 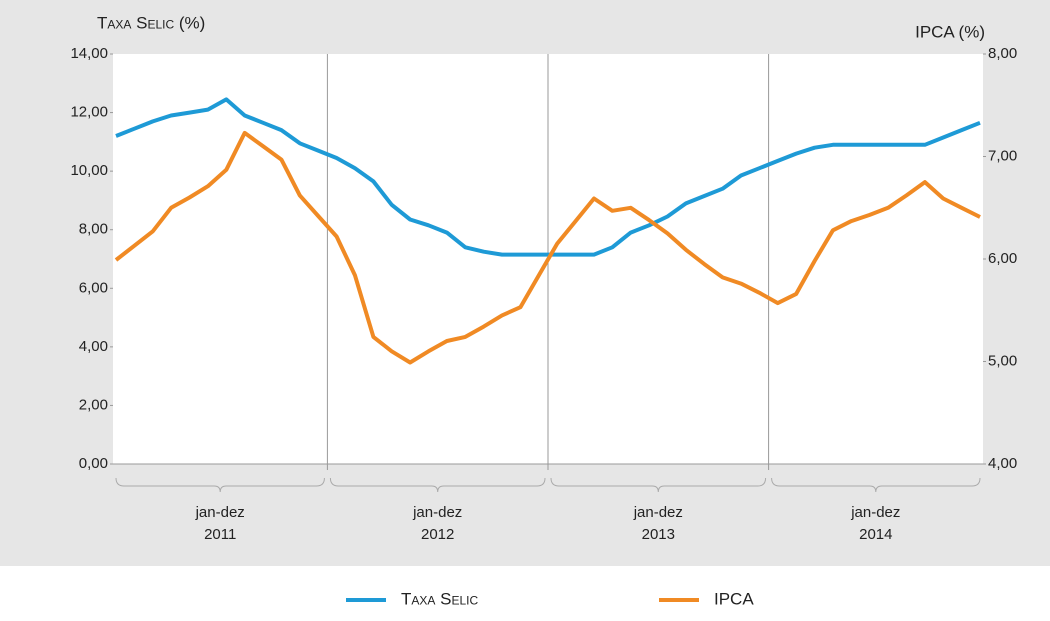 What do you see at coordinates (658, 534) in the screenshot?
I see `group-year-label: 2013` at bounding box center [658, 534].